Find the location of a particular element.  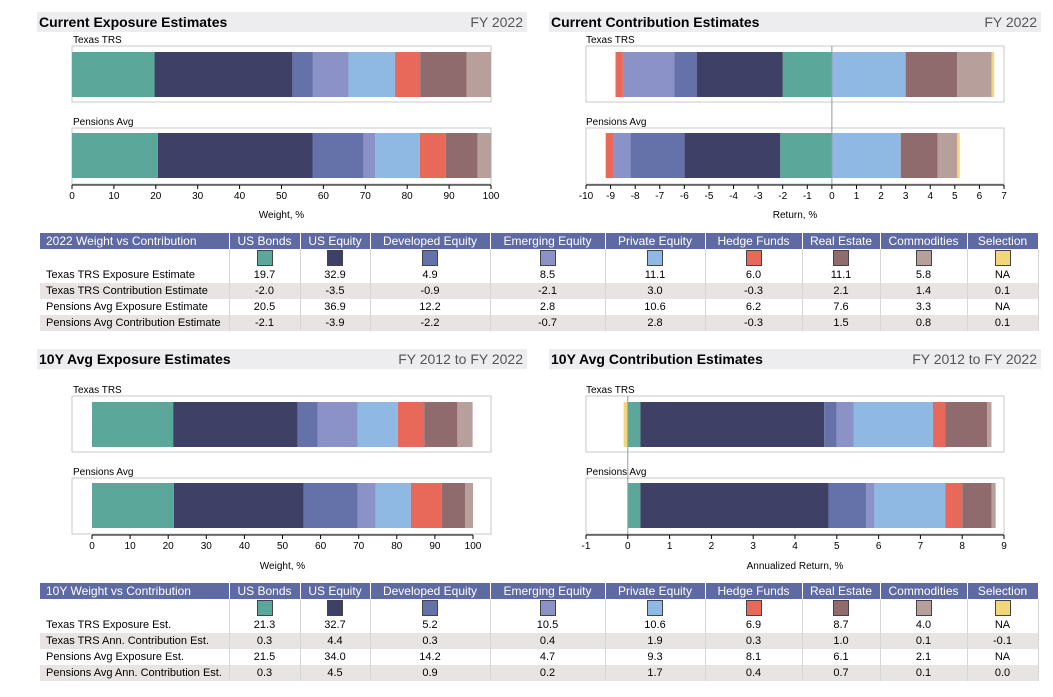

section-period: FY 2022 is located at coordinates (496, 22).